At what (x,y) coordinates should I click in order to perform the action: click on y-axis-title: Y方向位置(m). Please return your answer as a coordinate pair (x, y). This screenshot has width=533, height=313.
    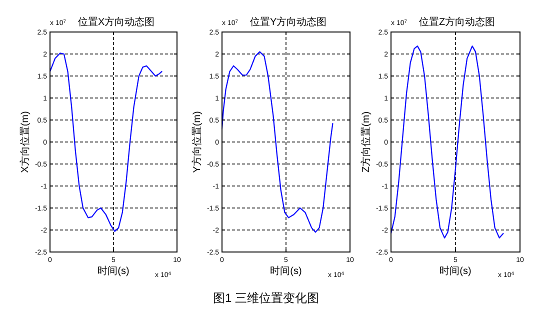
    Looking at the image, I should click on (197, 142).